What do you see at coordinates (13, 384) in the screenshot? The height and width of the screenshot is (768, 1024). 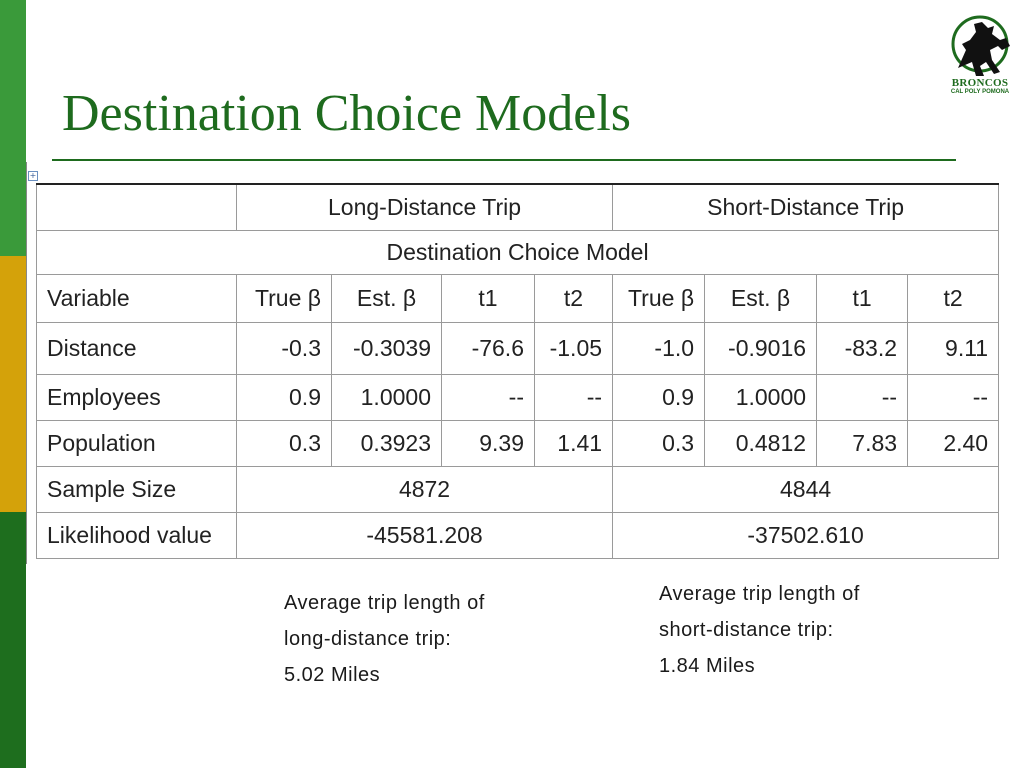 I see `side-stripe-gold` at bounding box center [13, 384].